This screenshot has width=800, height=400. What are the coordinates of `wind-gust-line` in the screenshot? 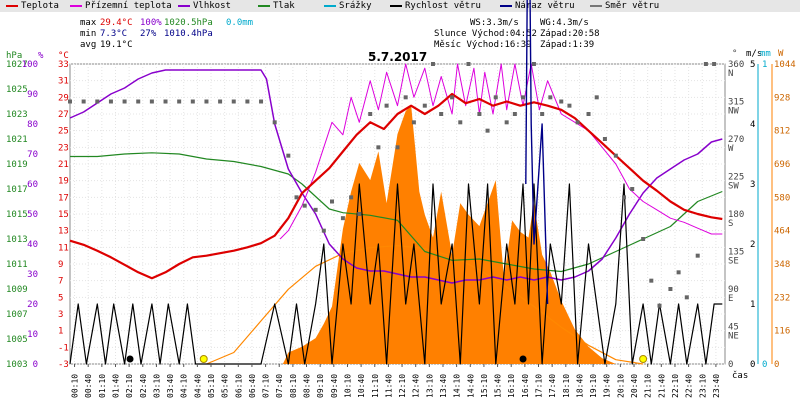 It's located at (537, 152).